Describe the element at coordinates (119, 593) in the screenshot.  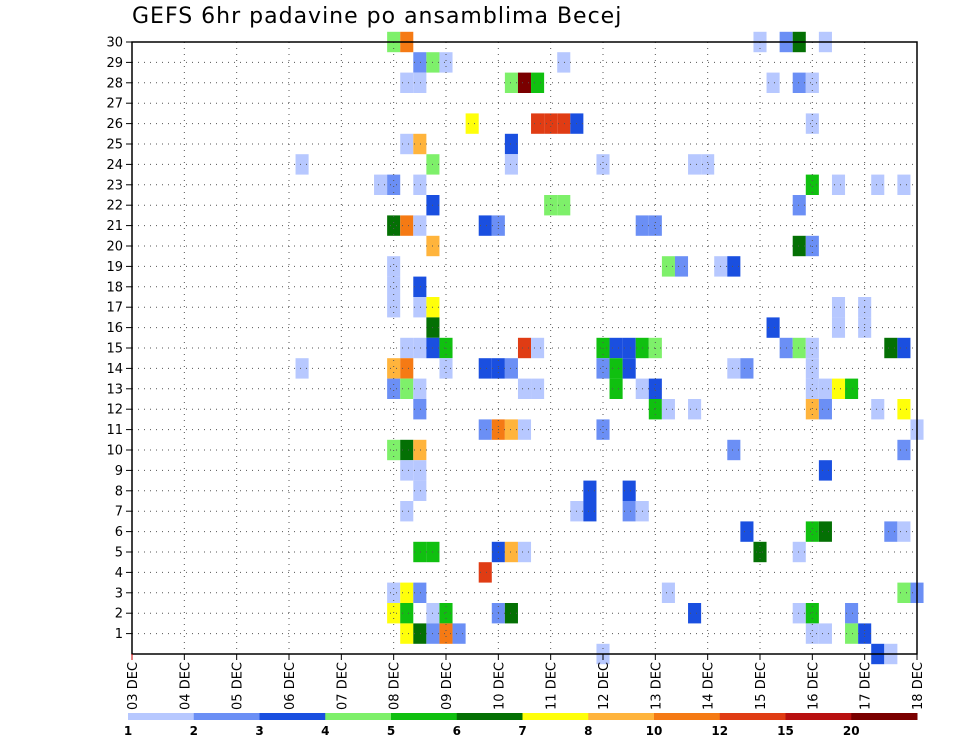
I see `y-tick-label: 3` at that location.